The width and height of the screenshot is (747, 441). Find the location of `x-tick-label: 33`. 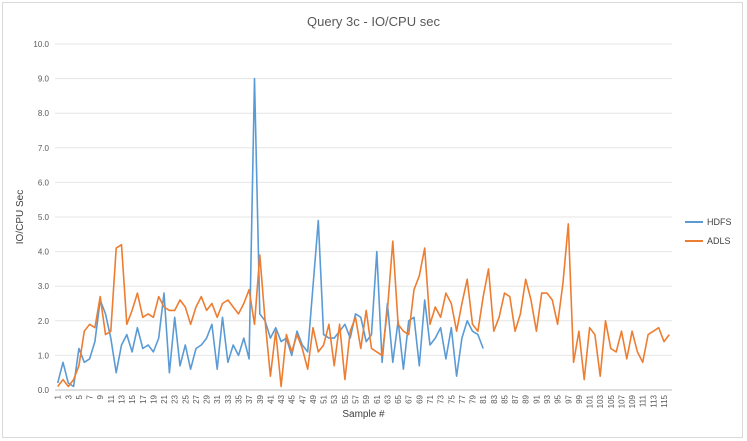

x-tick-label: 33 is located at coordinates (228, 398).